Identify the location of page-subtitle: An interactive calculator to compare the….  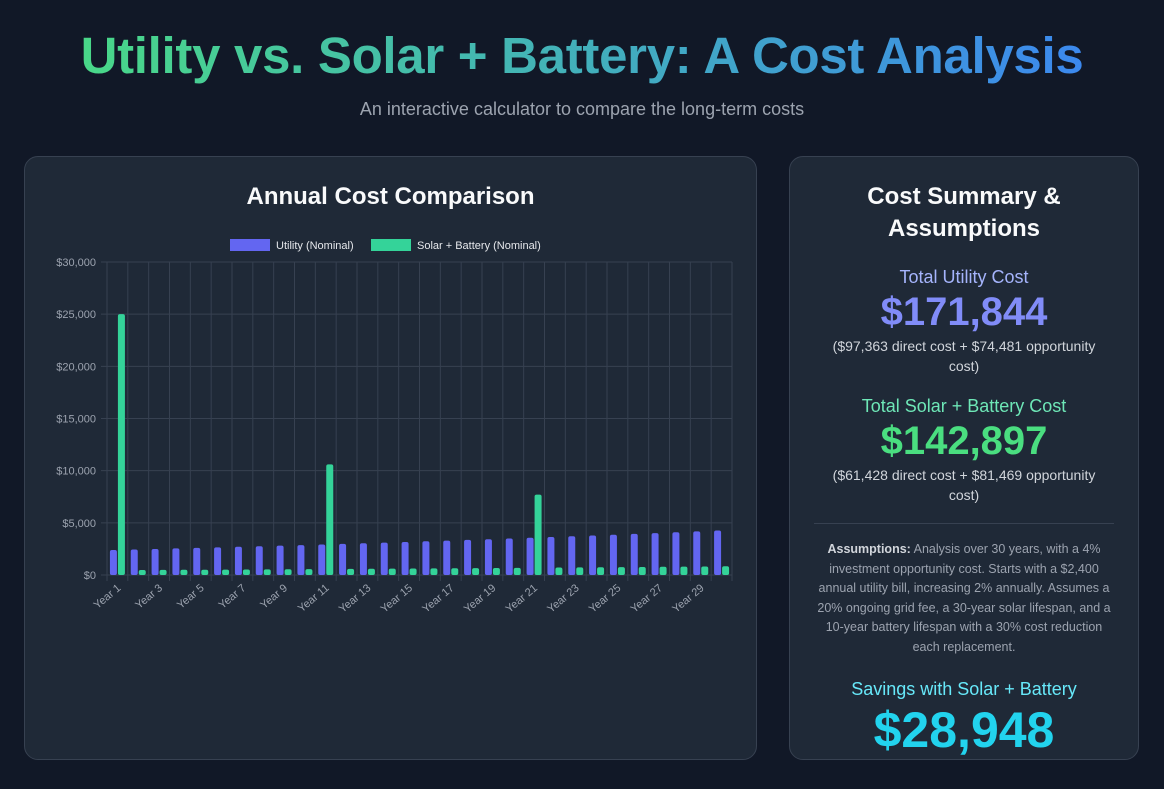
(582, 109).